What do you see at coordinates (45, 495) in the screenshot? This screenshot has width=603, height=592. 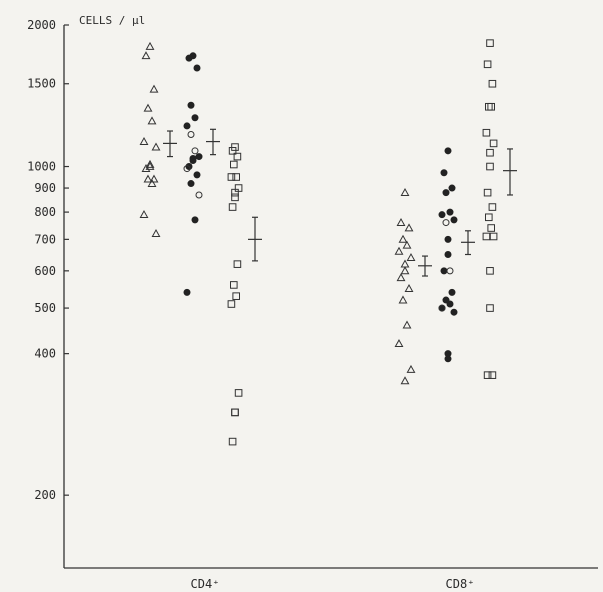 I see `y-tick-label: 200` at bounding box center [45, 495].